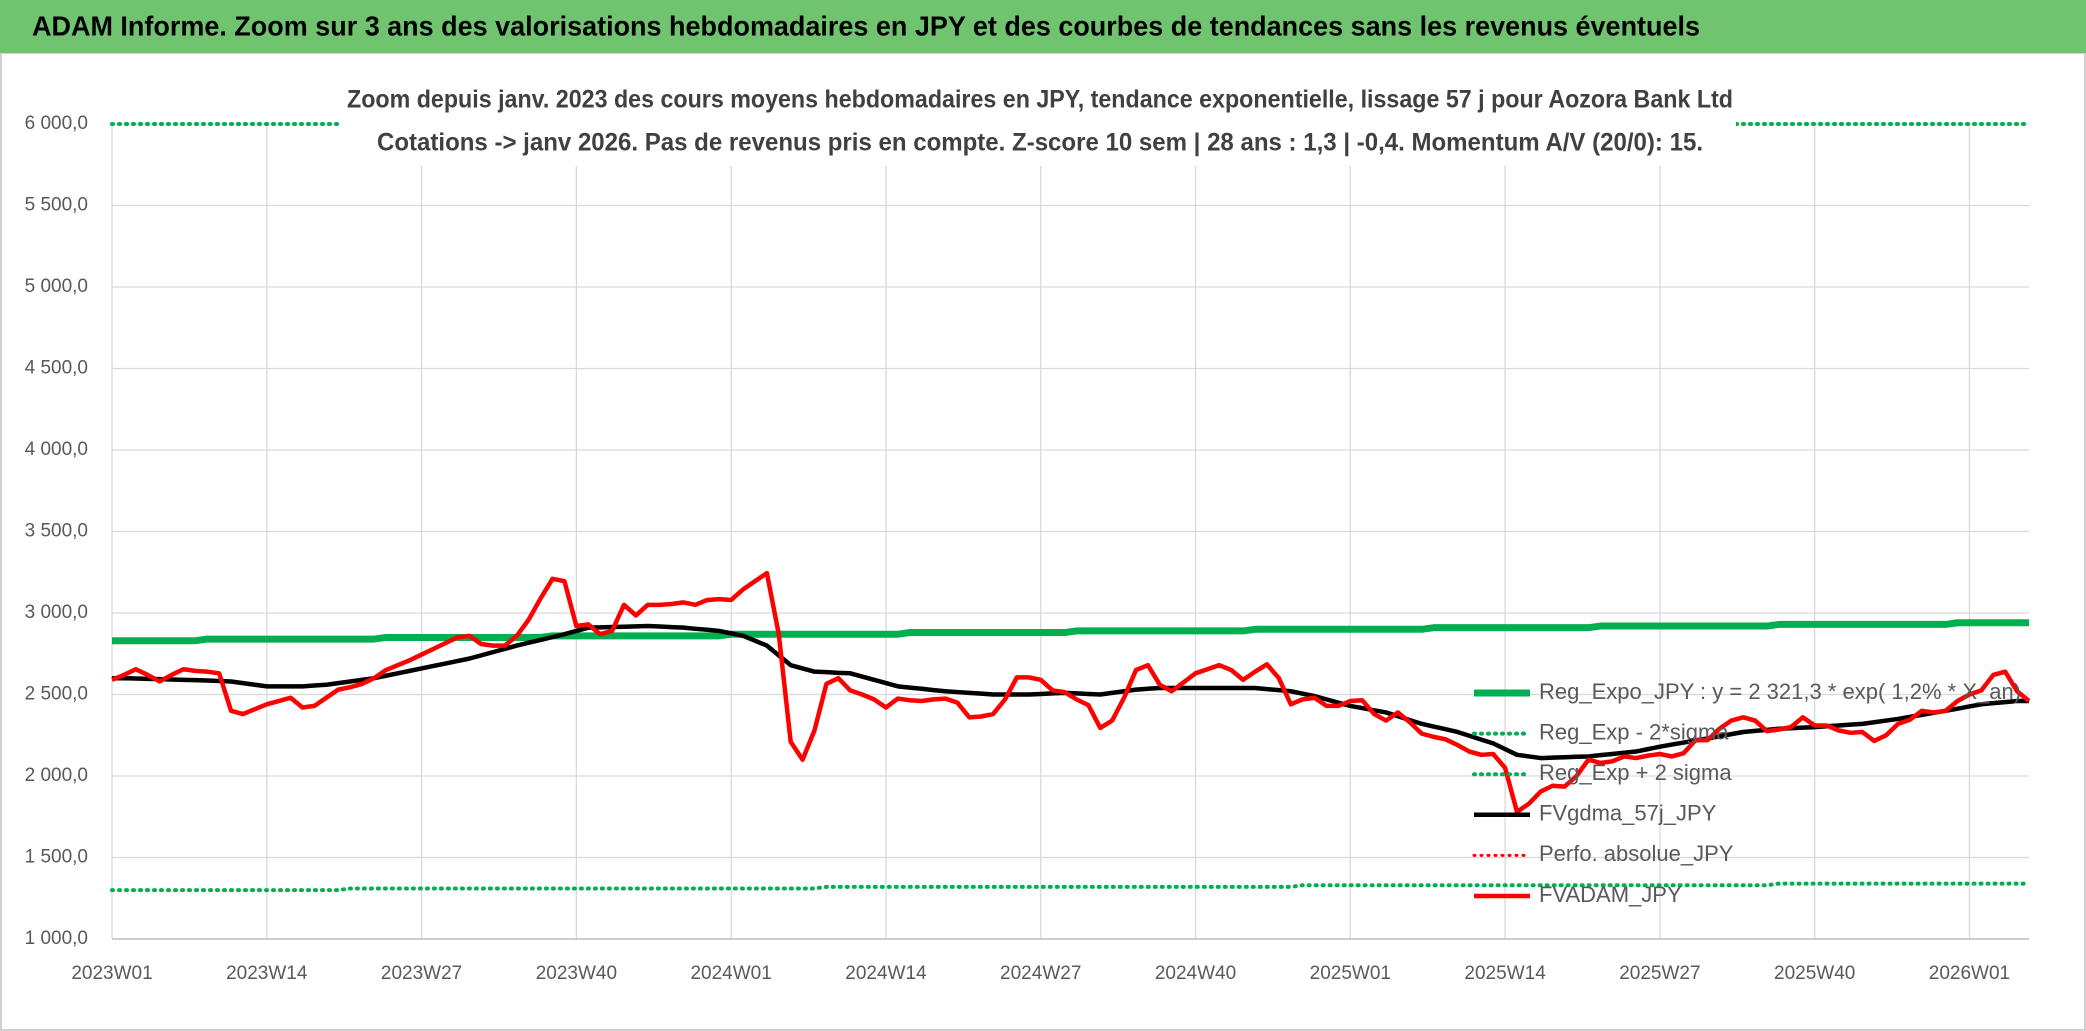 This screenshot has width=2086, height=1031. Describe the element at coordinates (56, 531) in the screenshot. I see `y-tick-label: 3 500,0` at that location.